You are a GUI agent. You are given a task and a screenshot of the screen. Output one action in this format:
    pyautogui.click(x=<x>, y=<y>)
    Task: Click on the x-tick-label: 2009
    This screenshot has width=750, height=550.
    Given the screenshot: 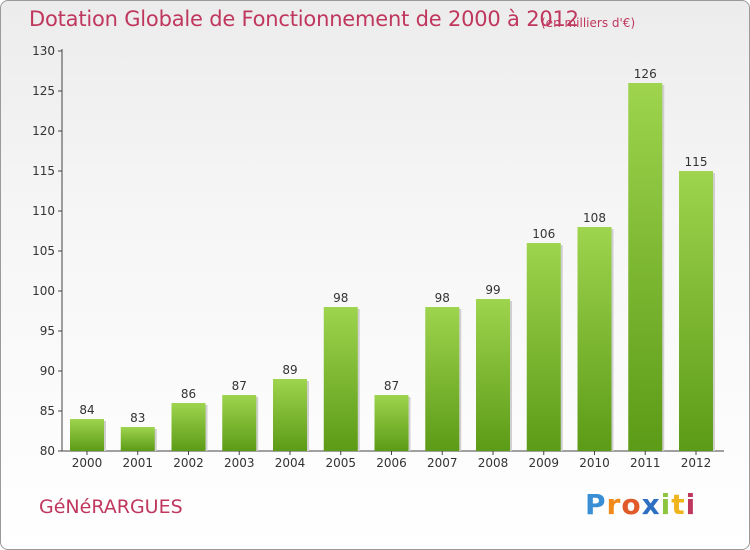 What is the action you would take?
    pyautogui.click(x=543, y=463)
    